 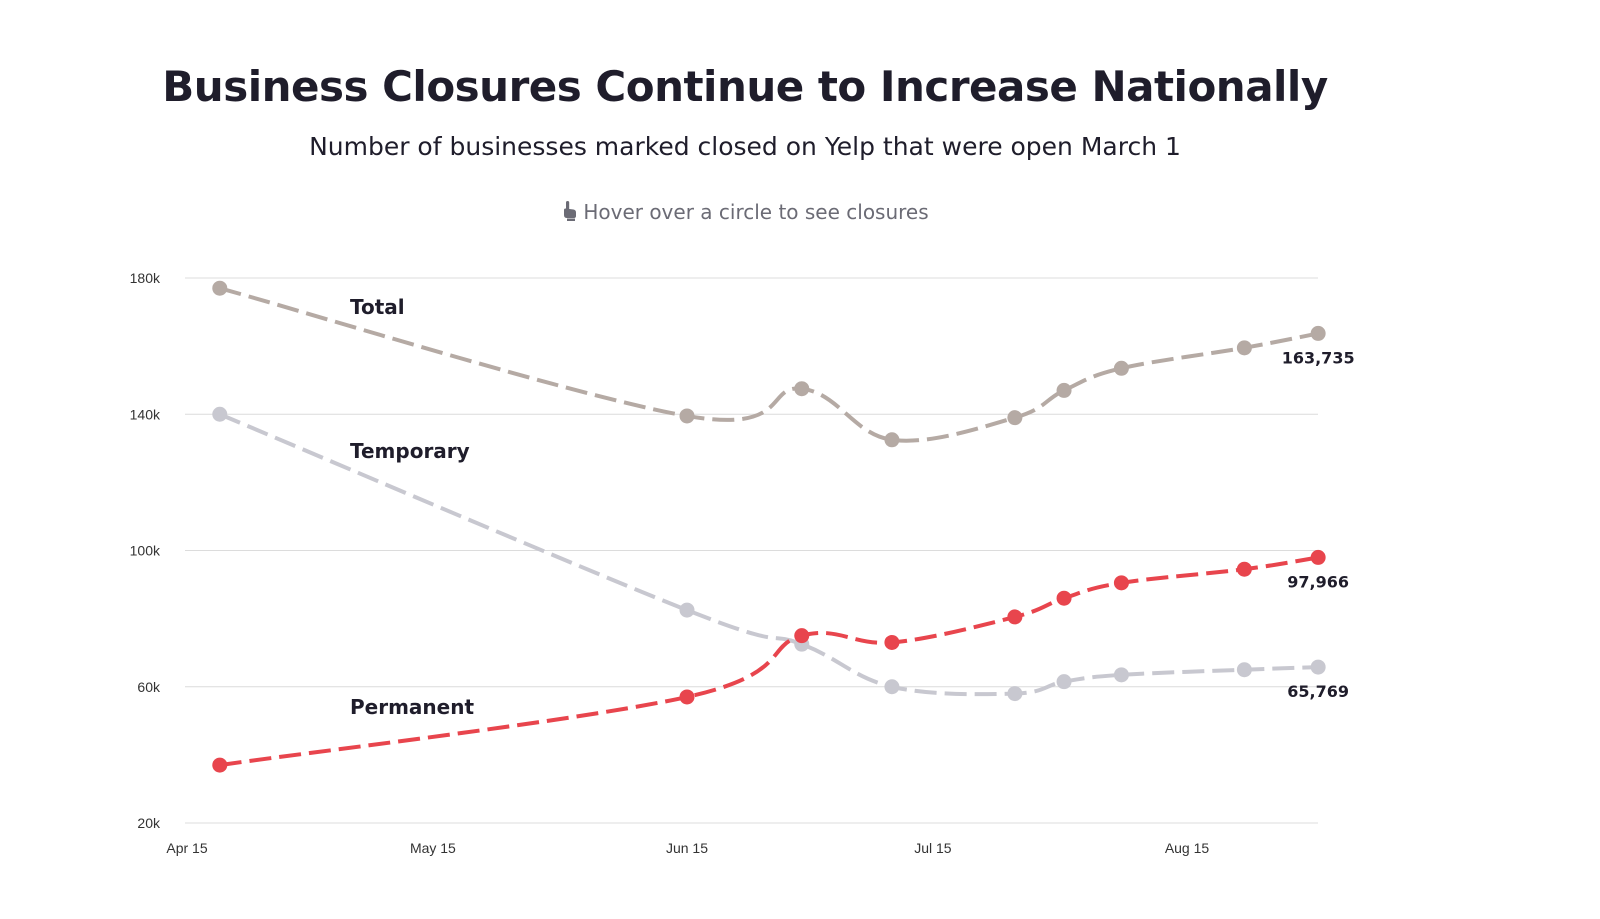 What do you see at coordinates (149, 687) in the screenshot?
I see `y-tick-label: 60k` at bounding box center [149, 687].